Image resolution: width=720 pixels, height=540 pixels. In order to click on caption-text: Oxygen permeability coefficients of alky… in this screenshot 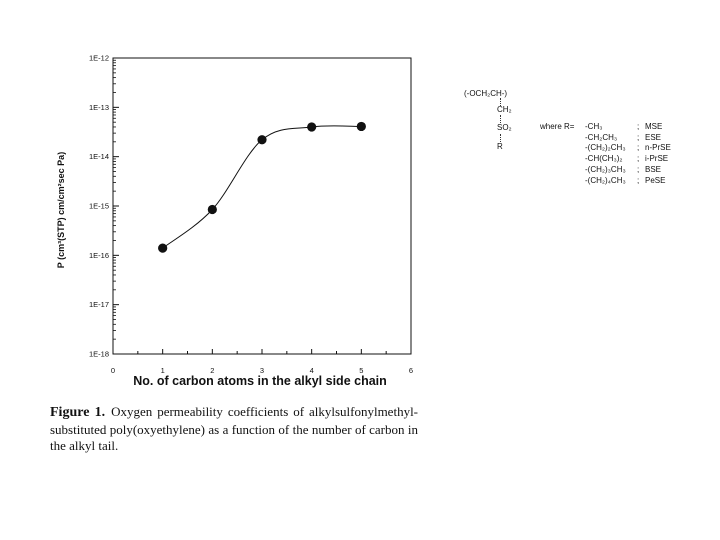, I will do `click(234, 428)`.